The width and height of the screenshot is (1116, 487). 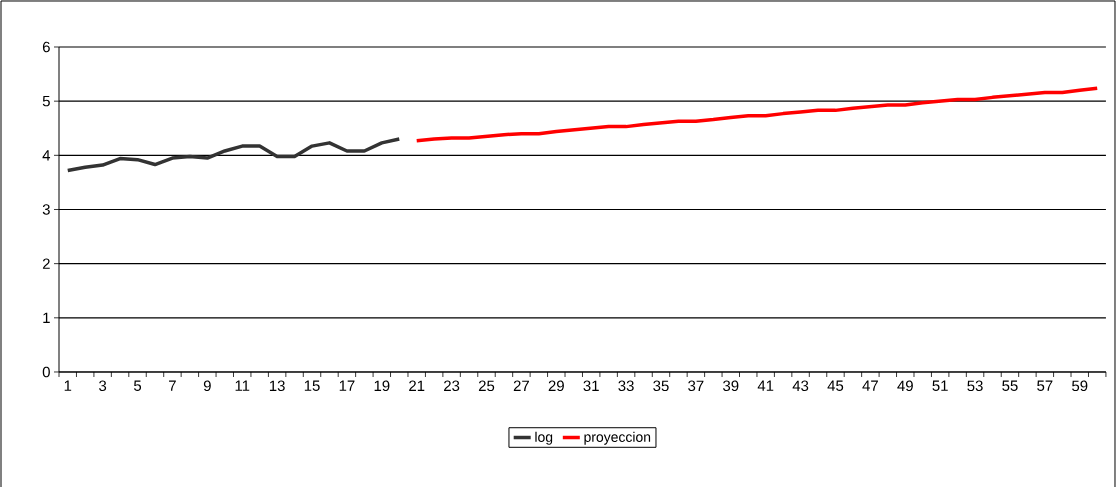 What do you see at coordinates (905, 386) in the screenshot?
I see `x-tick-label: 49` at bounding box center [905, 386].